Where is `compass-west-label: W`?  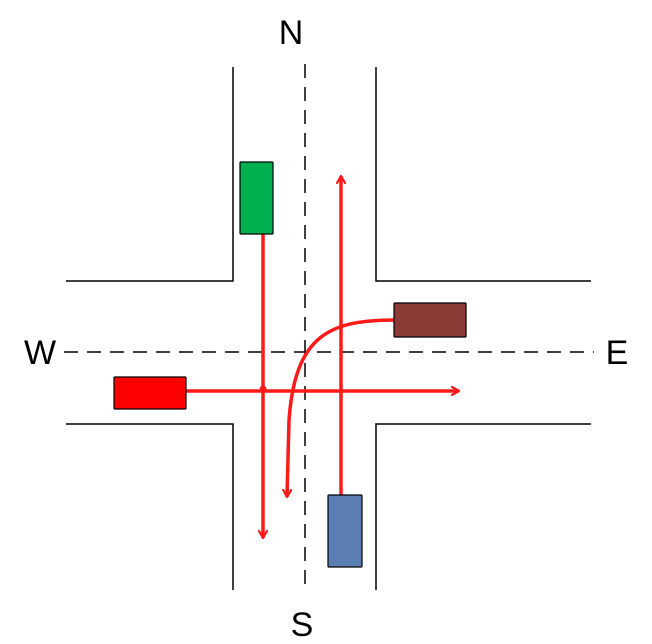
compass-west-label: W is located at coordinates (40, 353).